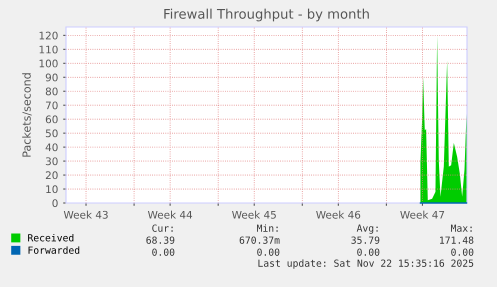 This screenshot has width=497, height=287. I want to click on legend-label: Received, so click(51, 238).